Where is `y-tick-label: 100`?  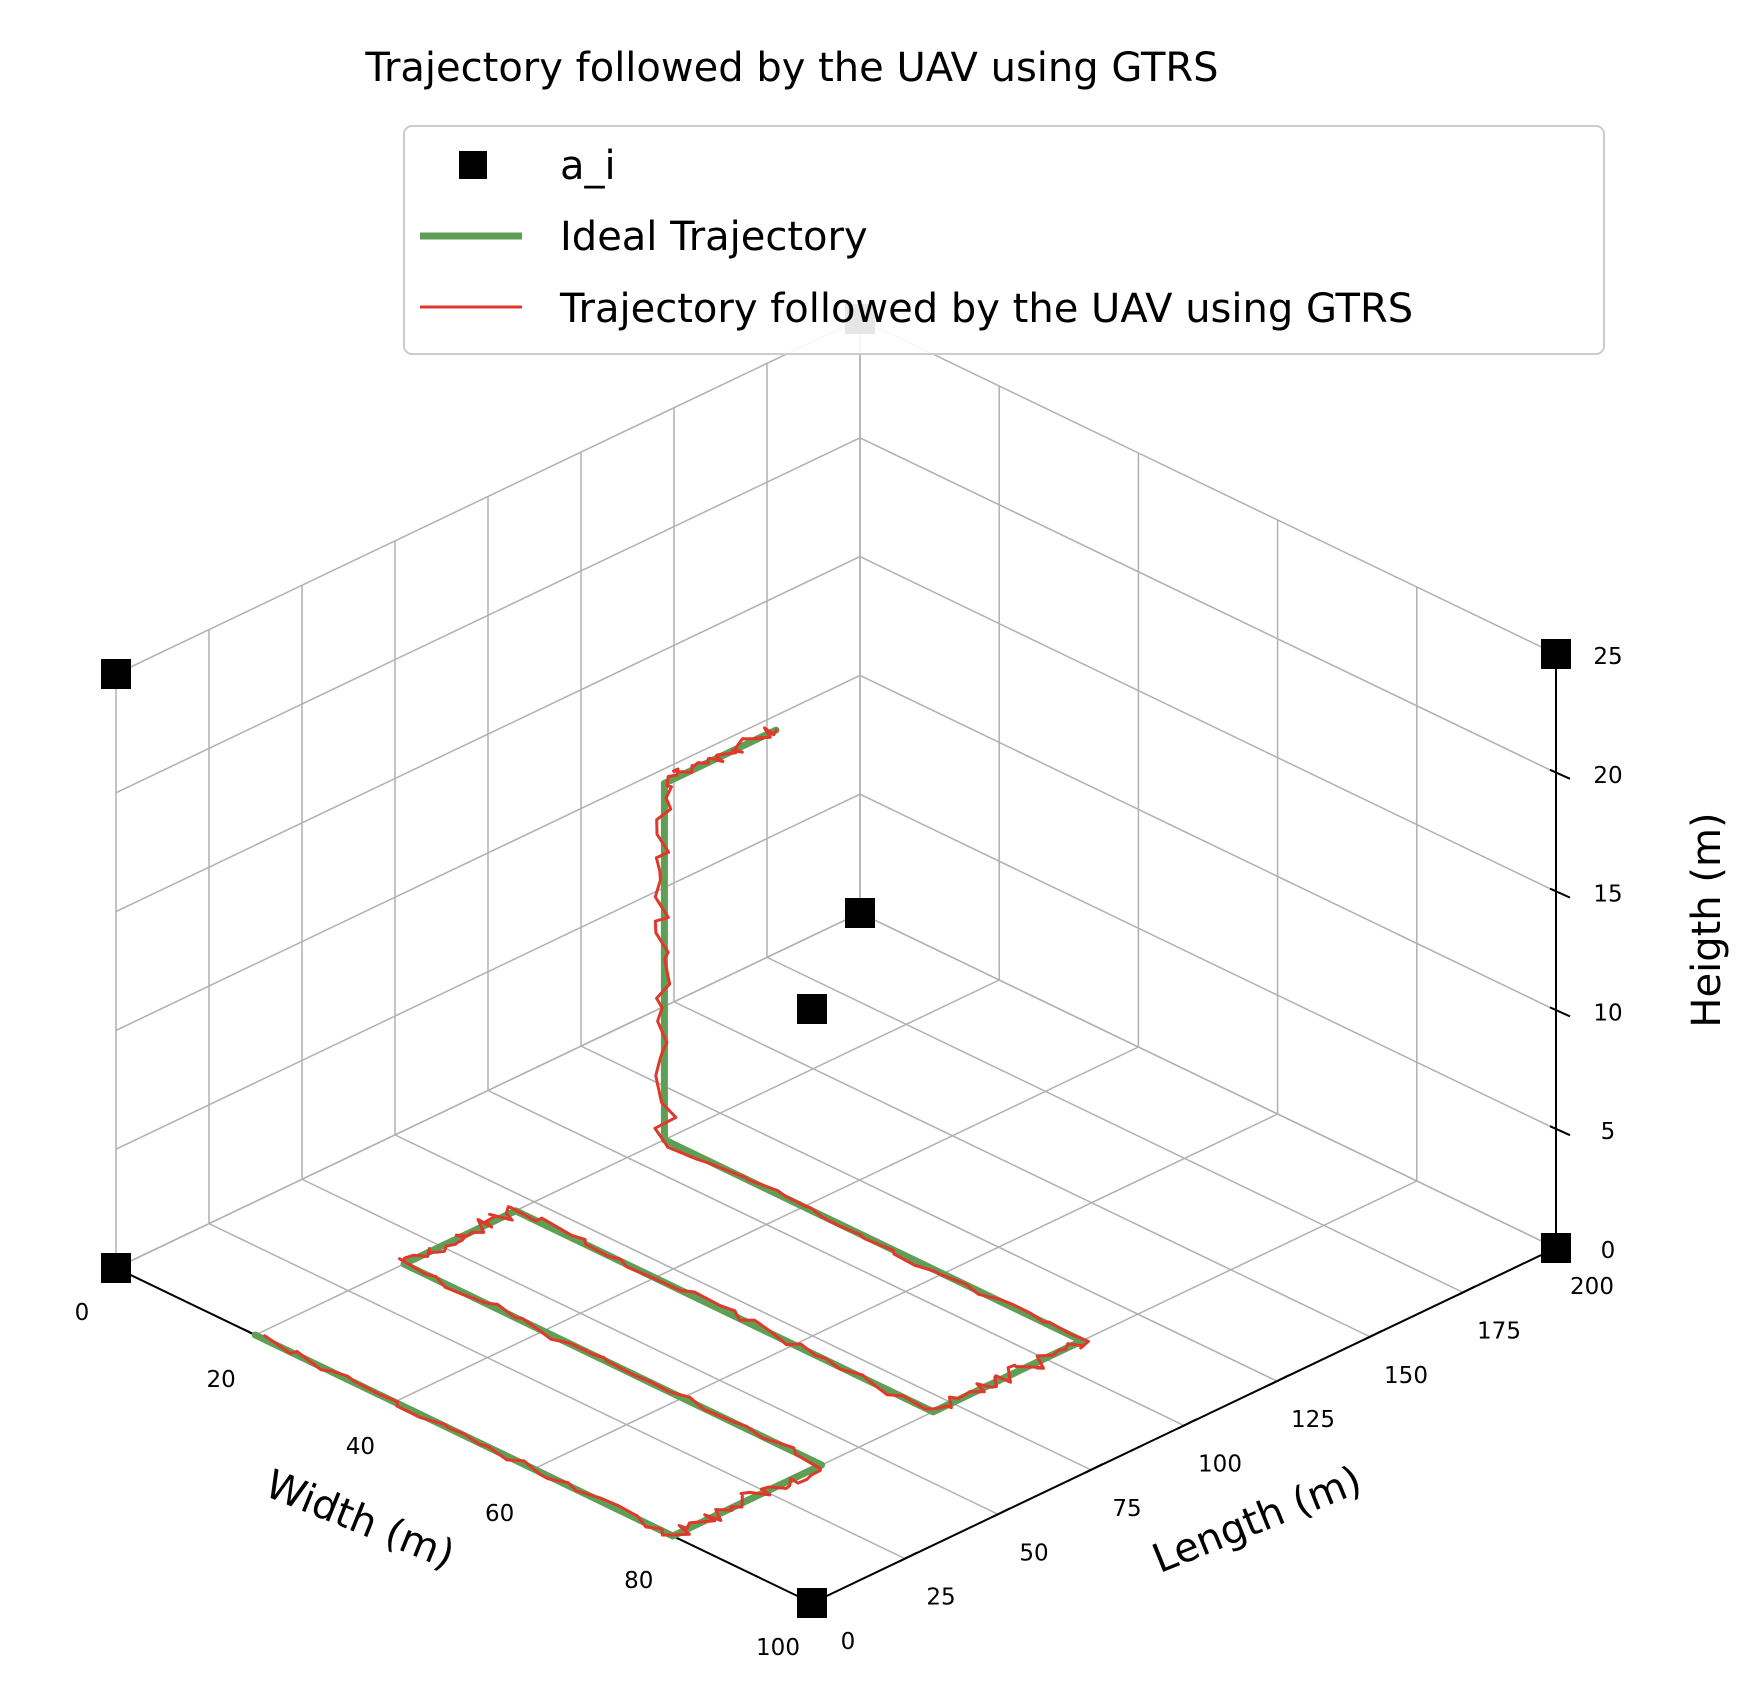
y-tick-label: 100 is located at coordinates (1220, 1465).